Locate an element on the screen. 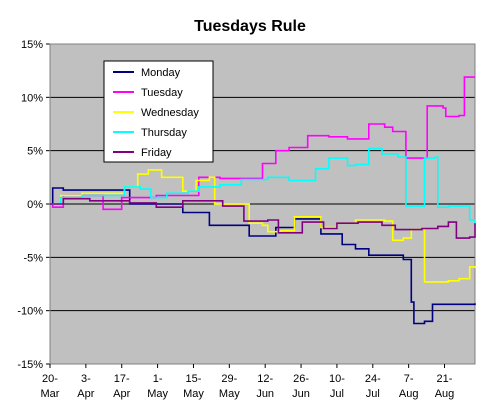 Image resolution: width=500 pixels, height=412 pixels. y-tick-label: -5% is located at coordinates (33, 258).